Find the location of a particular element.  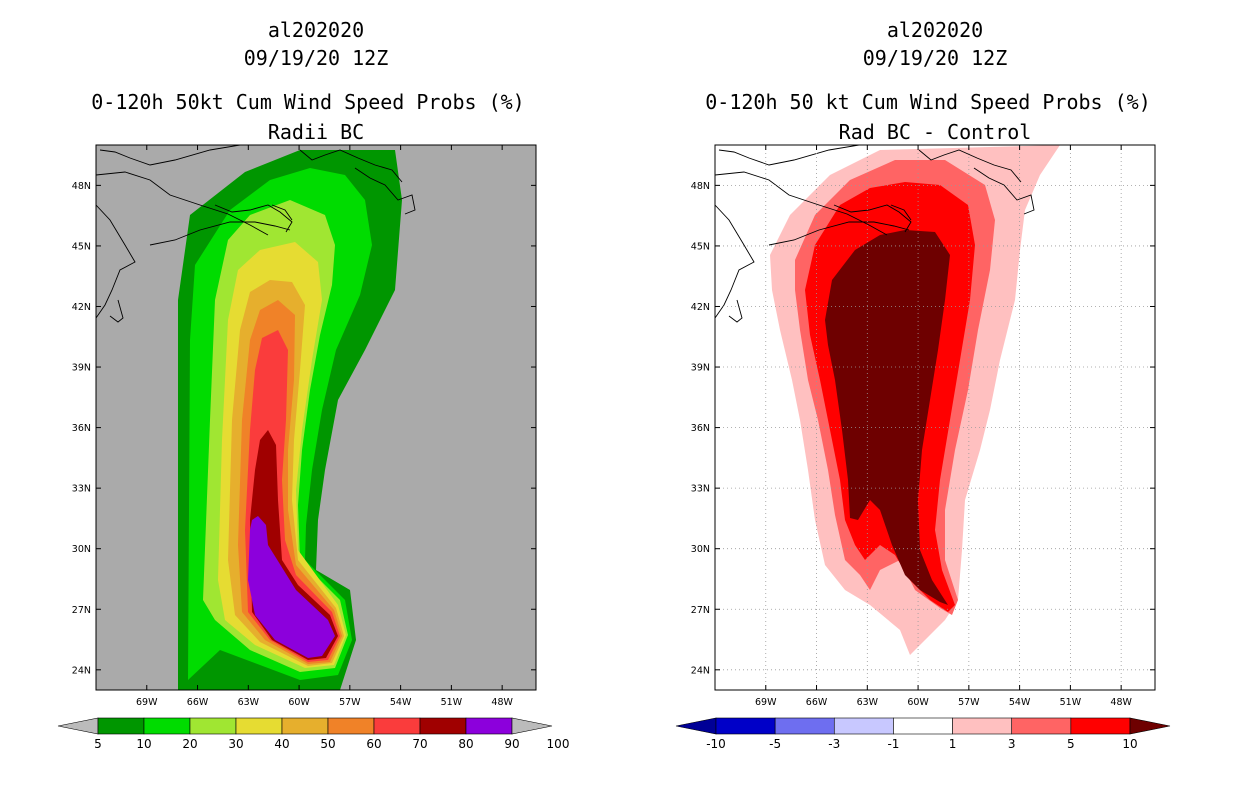

colorbar-label: -1 is located at coordinates (893, 744).